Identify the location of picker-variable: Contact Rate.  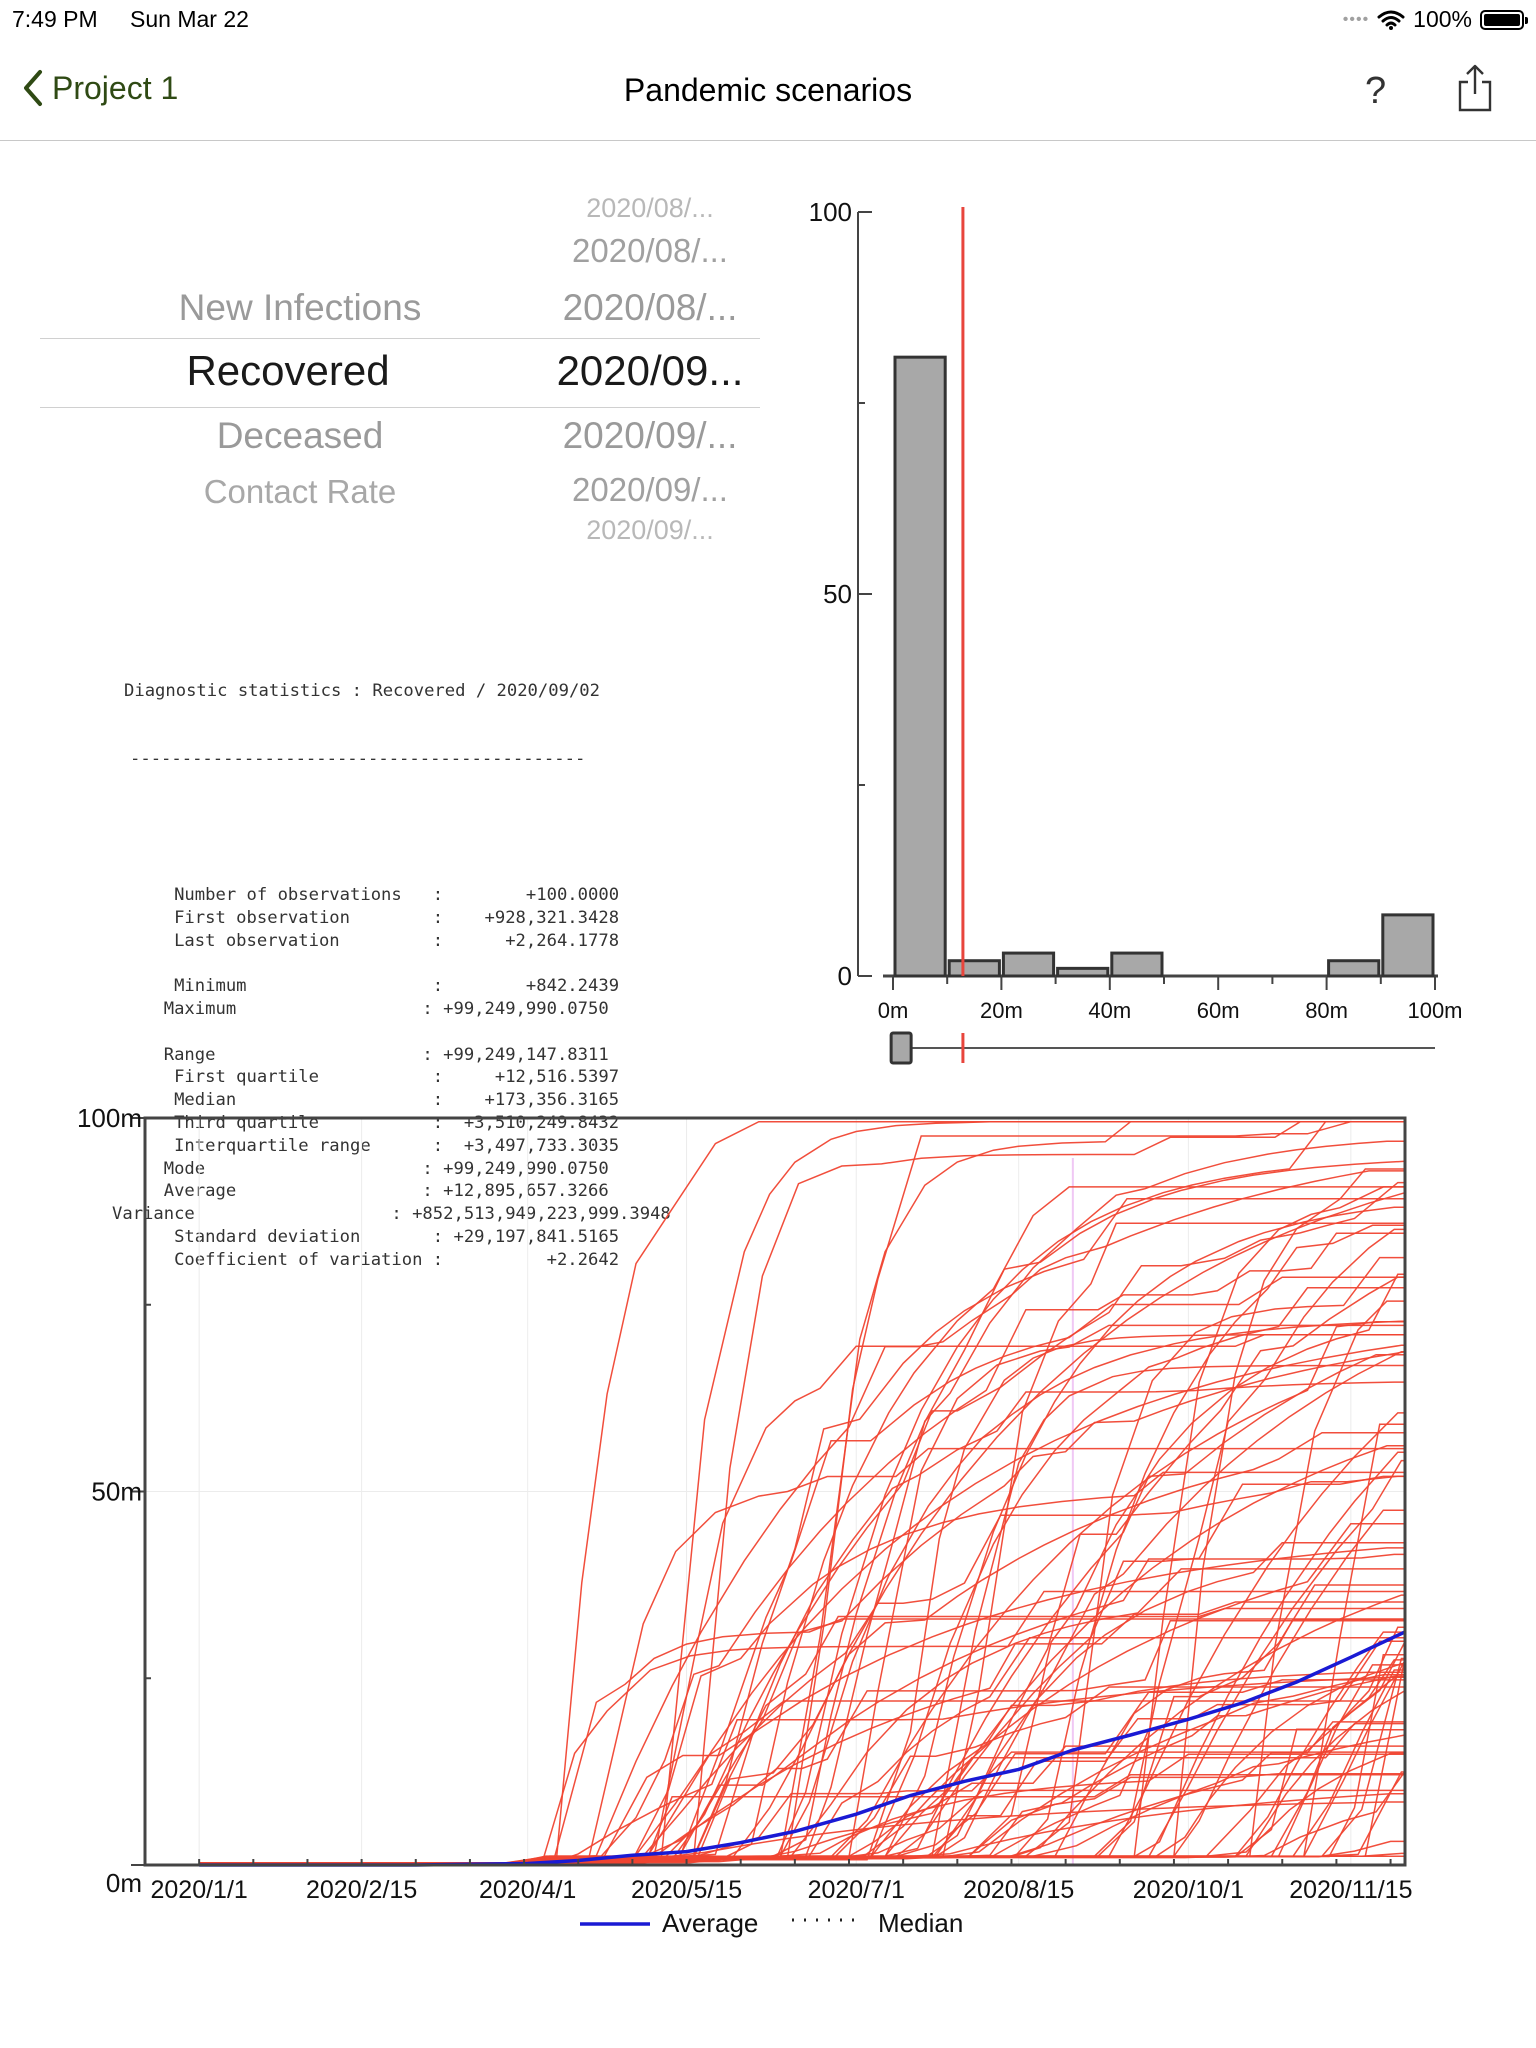
(300, 491).